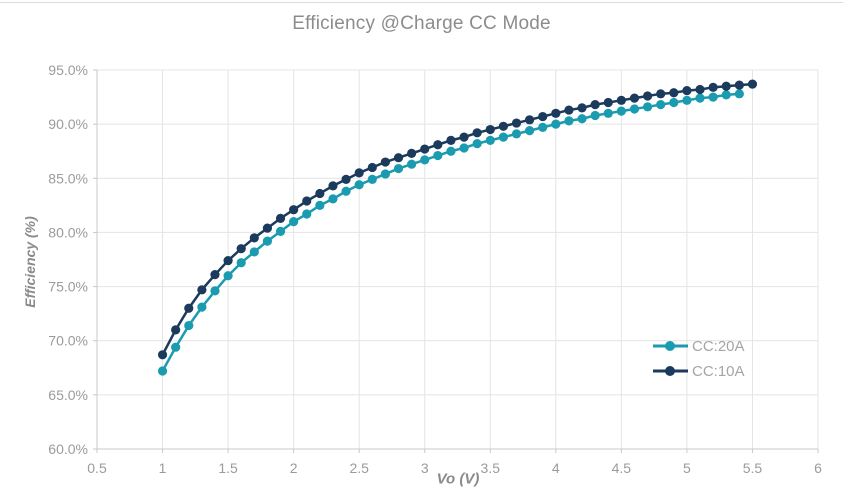  What do you see at coordinates (491, 468) in the screenshot?
I see `x-tick-label: 3.5` at bounding box center [491, 468].